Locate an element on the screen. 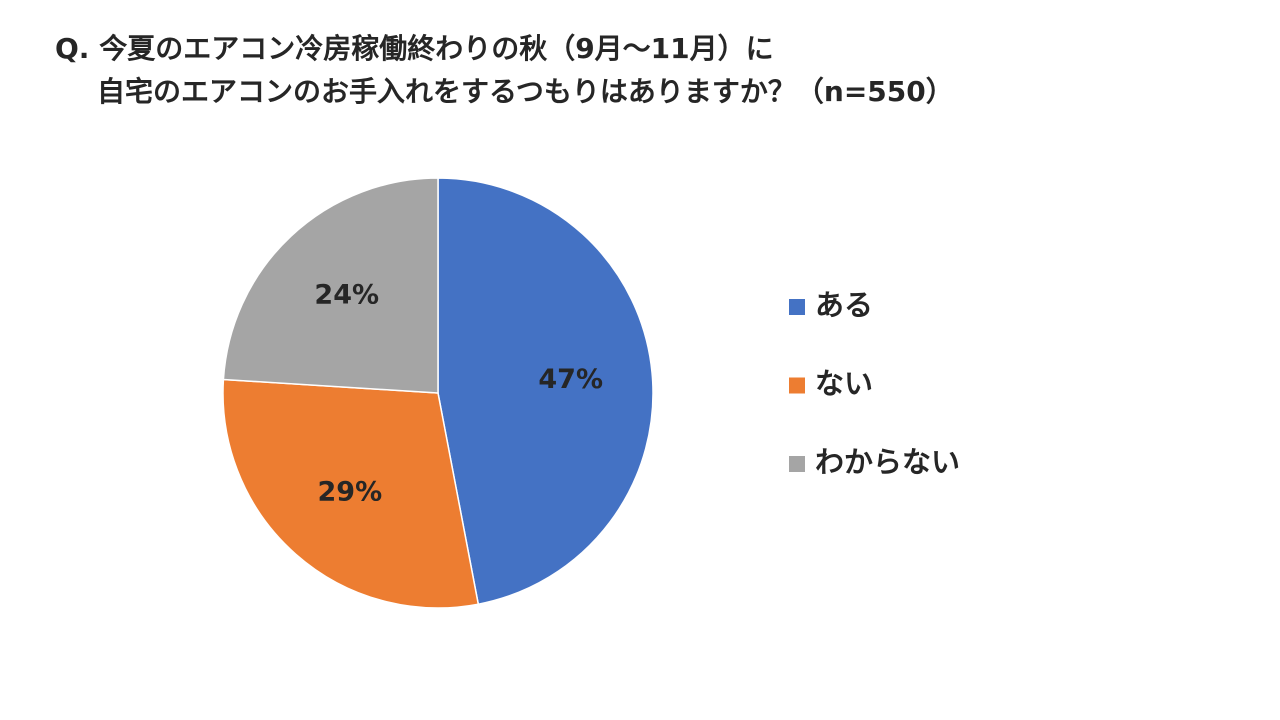 The width and height of the screenshot is (1280, 720). data-label: 29% is located at coordinates (350, 491).